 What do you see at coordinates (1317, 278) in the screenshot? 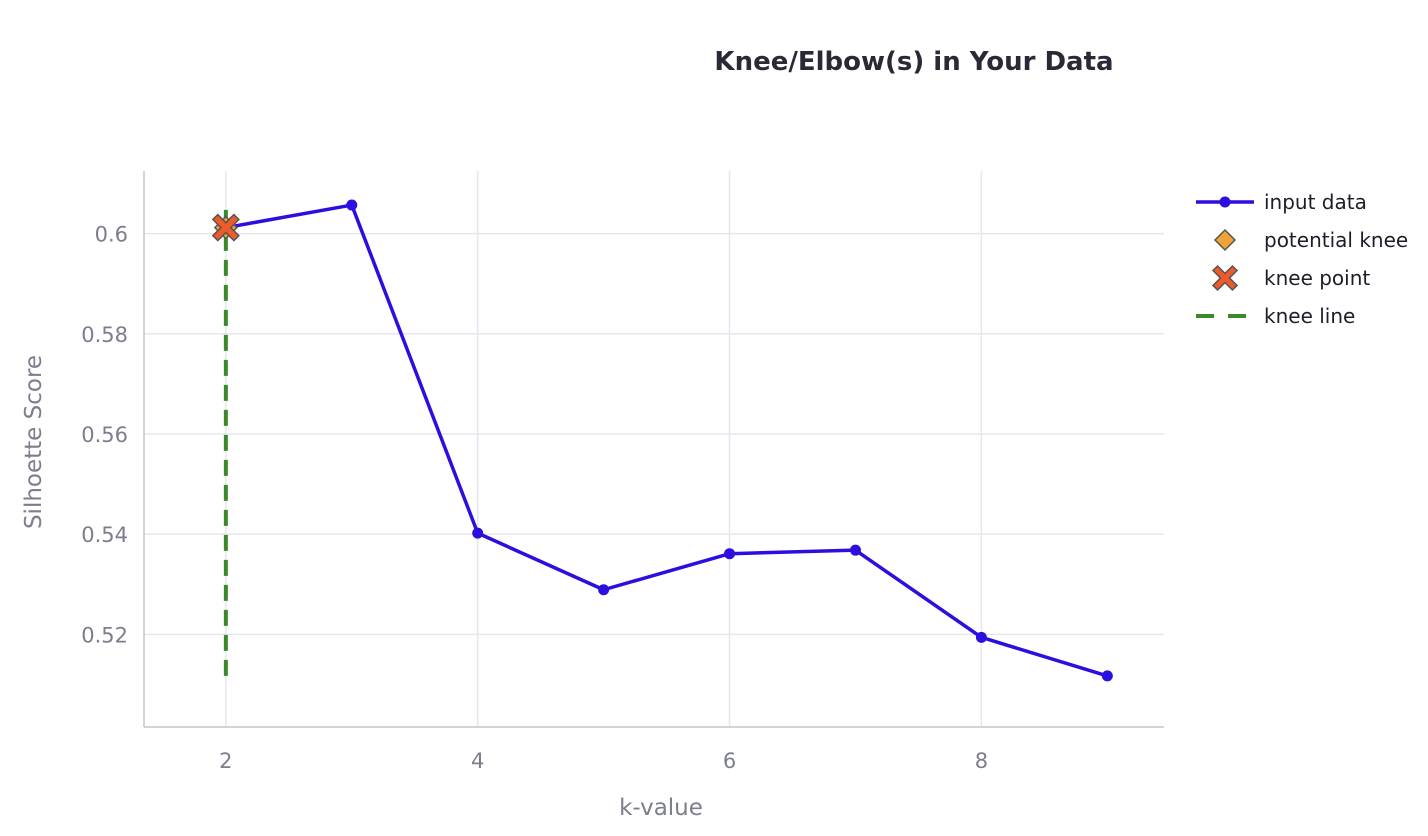
I see `legend-label: knee point` at bounding box center [1317, 278].